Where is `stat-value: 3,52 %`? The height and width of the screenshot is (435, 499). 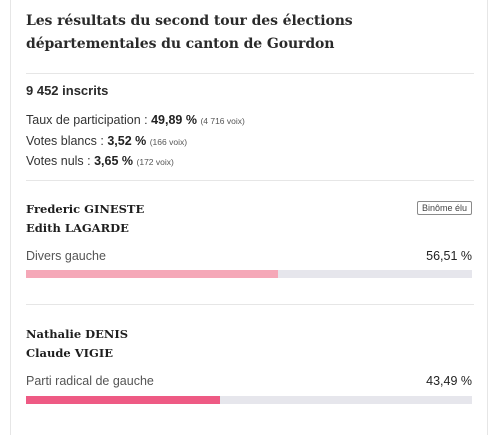
stat-value: 3,52 % is located at coordinates (127, 141).